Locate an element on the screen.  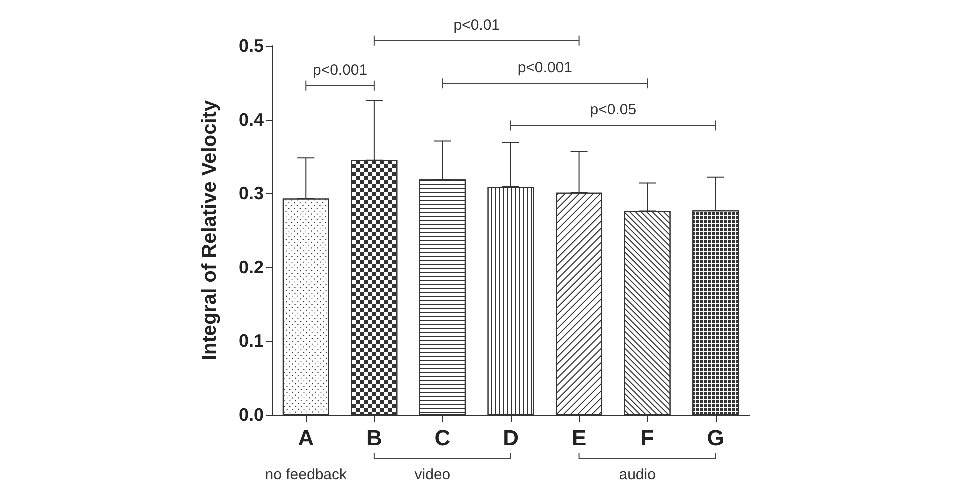
x-tick-label: B is located at coordinates (374, 438).